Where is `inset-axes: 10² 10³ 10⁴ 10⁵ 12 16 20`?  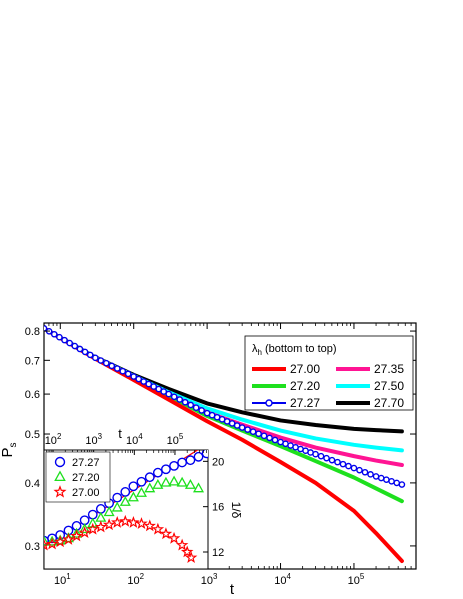 inset-axes: 10² 10³ 10⁴ 10⁵ 12 16 20 is located at coordinates (133, 495).